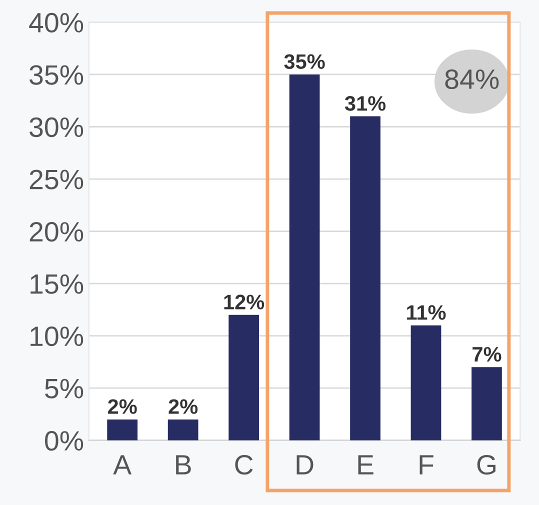 The image size is (539, 505). I want to click on y-tick-label: 0%, so click(64, 441).